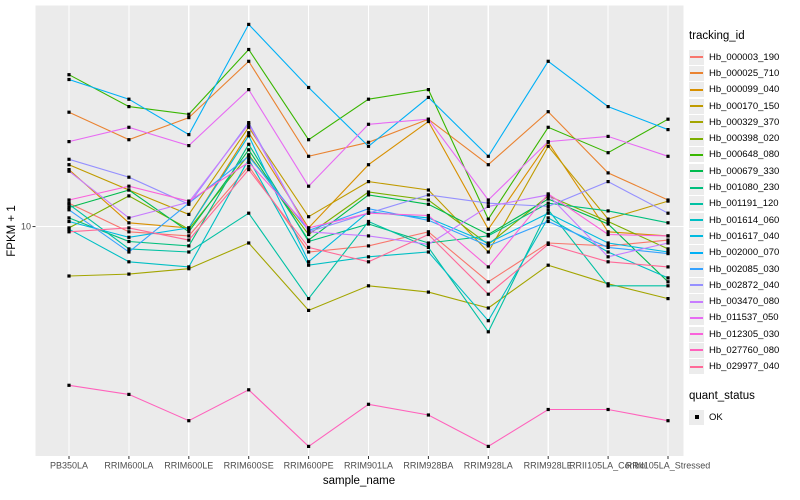  What do you see at coordinates (249, 466) in the screenshot?
I see `x-tick-label-RRIM600SE: RRIM600SE` at bounding box center [249, 466].